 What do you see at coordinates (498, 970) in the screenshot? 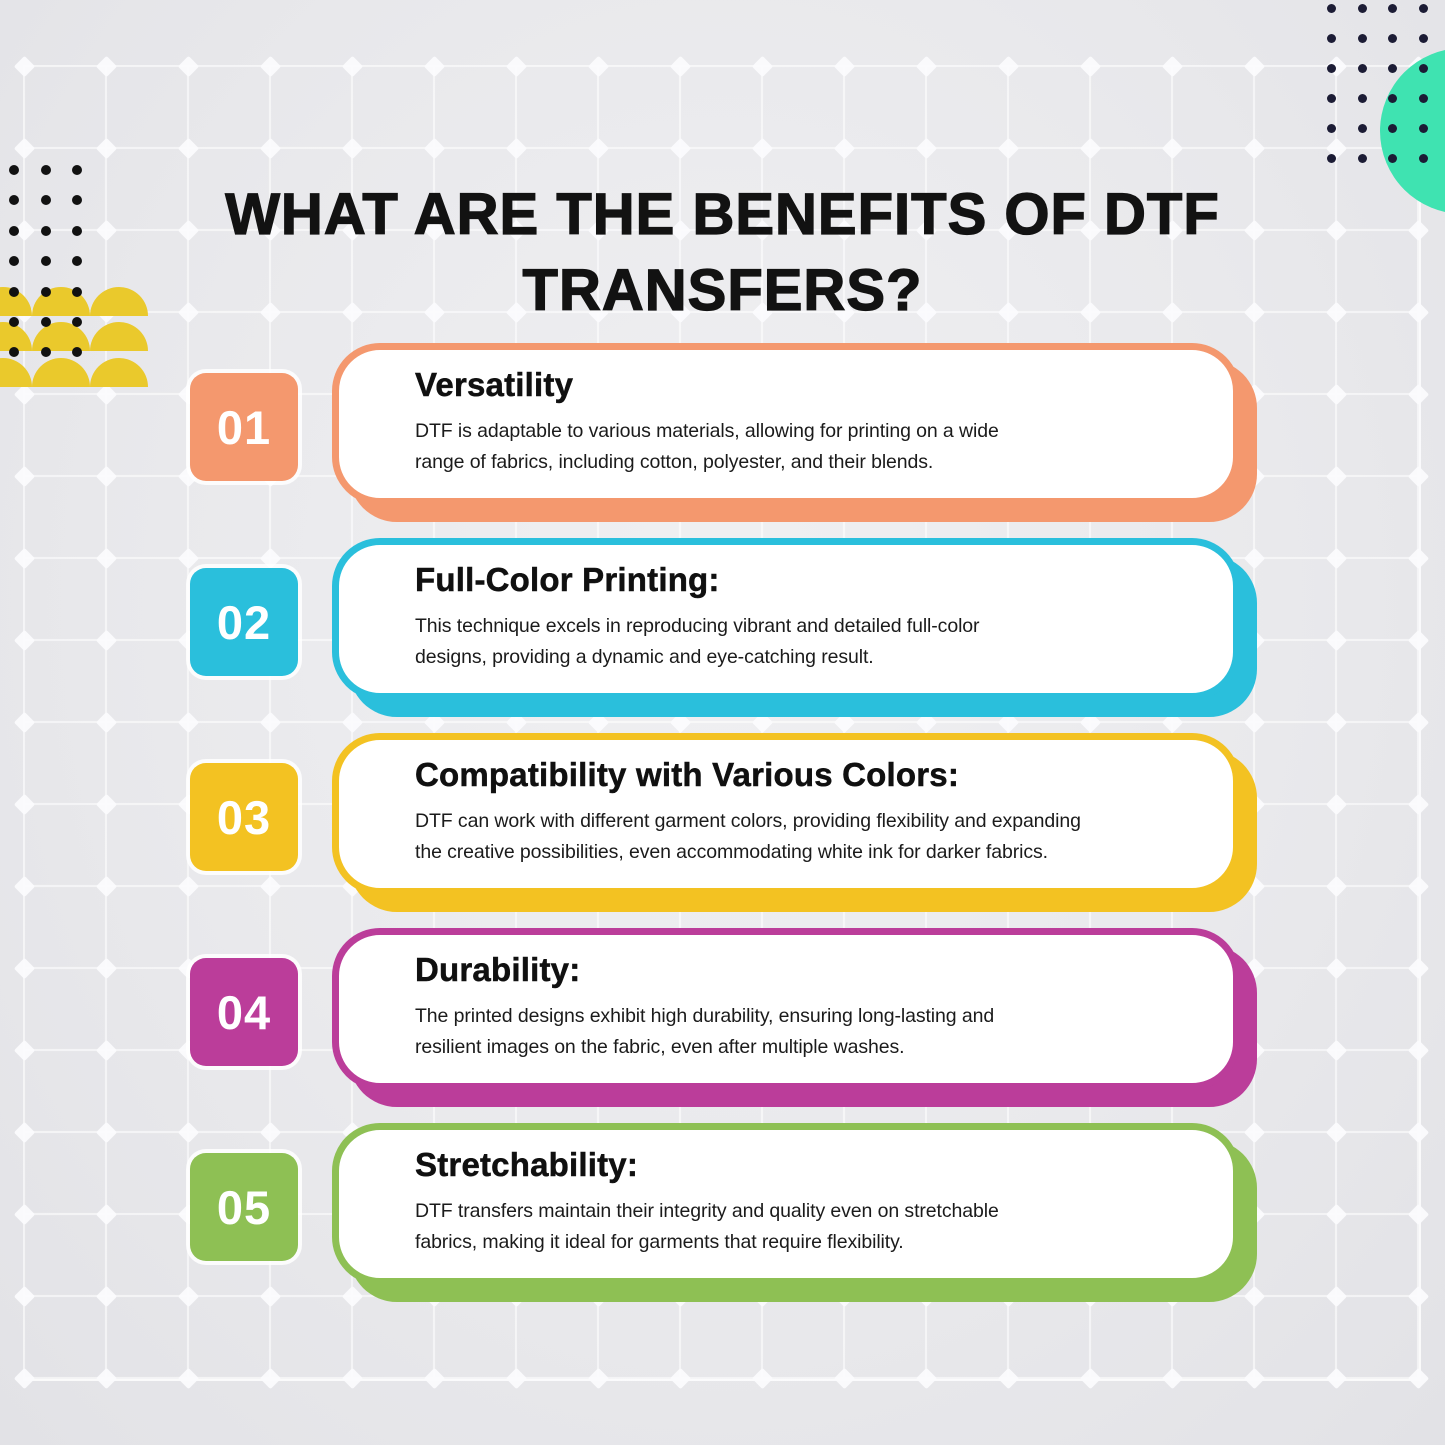
I see `benefit-title: Durability:` at bounding box center [498, 970].